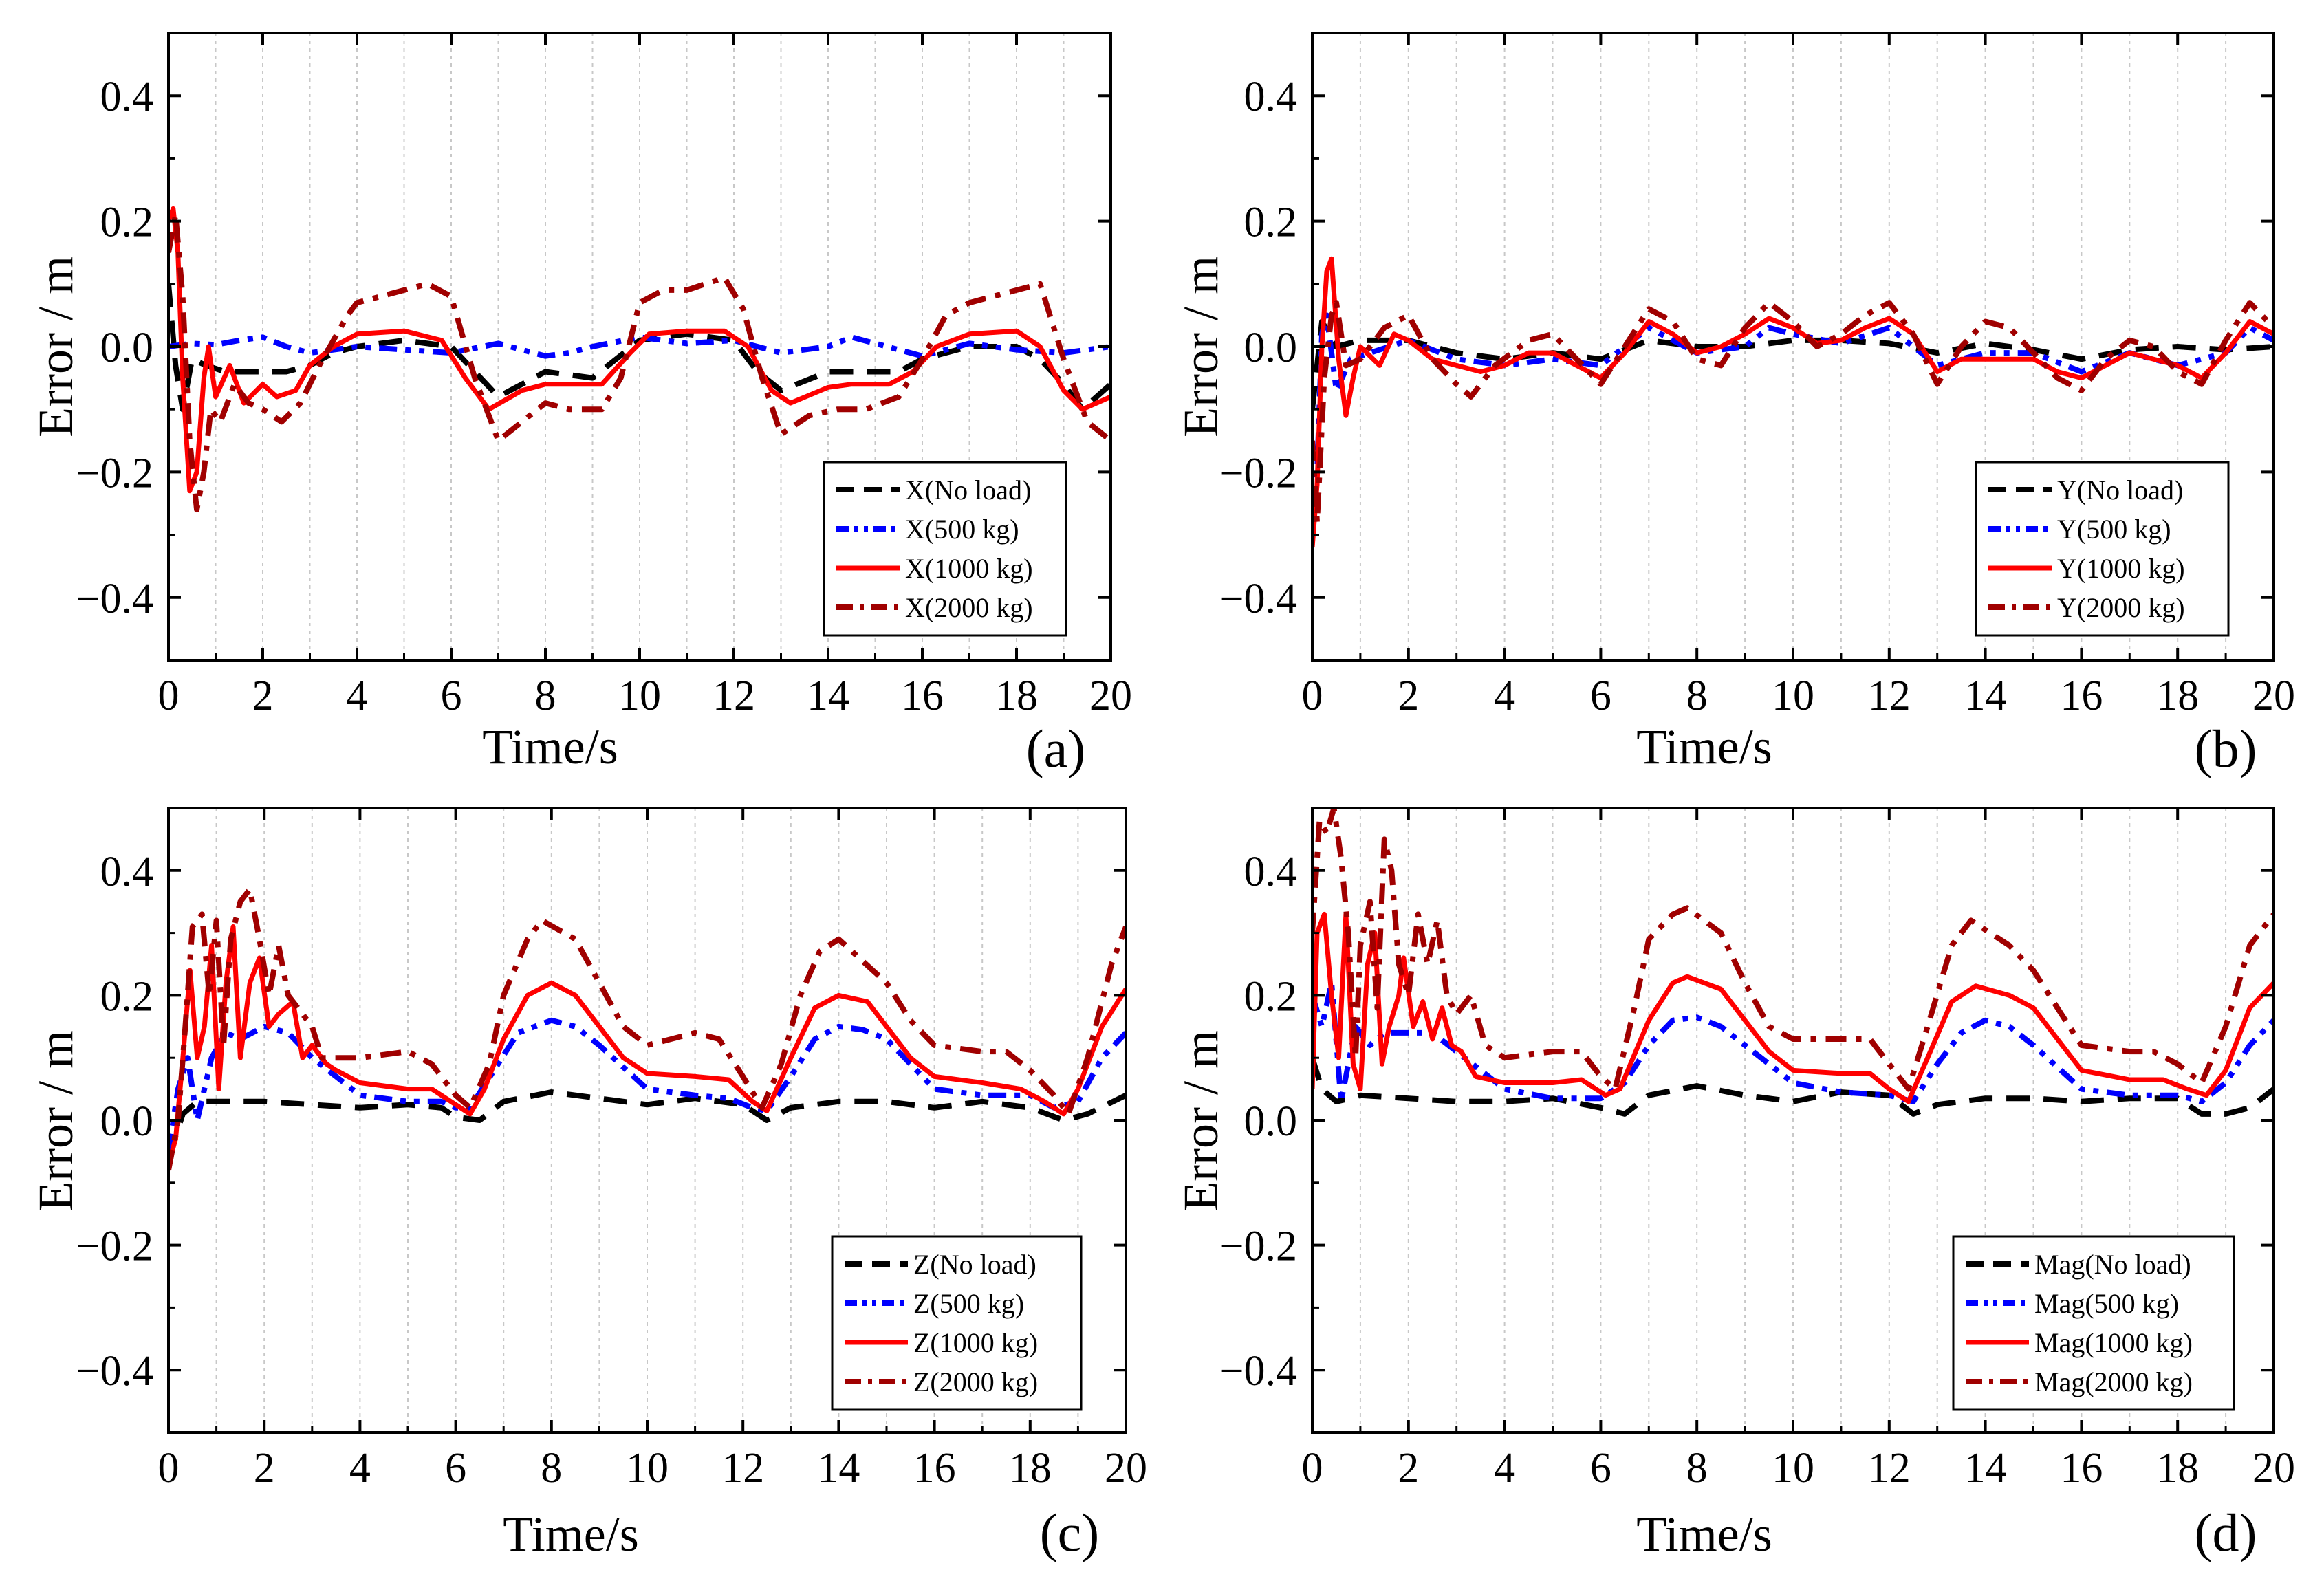 The height and width of the screenshot is (1592, 2324). Describe the element at coordinates (2106, 1303) in the screenshot. I see `legend-label: Mag(500 kg)` at that location.